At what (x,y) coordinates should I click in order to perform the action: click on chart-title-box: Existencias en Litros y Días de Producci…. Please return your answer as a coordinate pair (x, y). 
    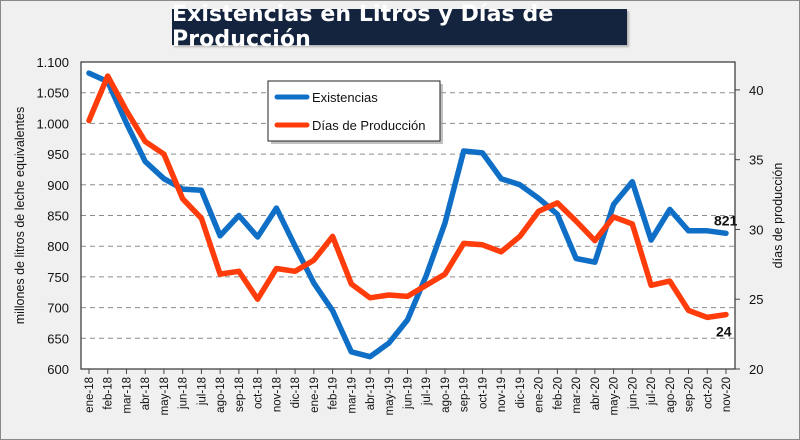
    Looking at the image, I should click on (399, 27).